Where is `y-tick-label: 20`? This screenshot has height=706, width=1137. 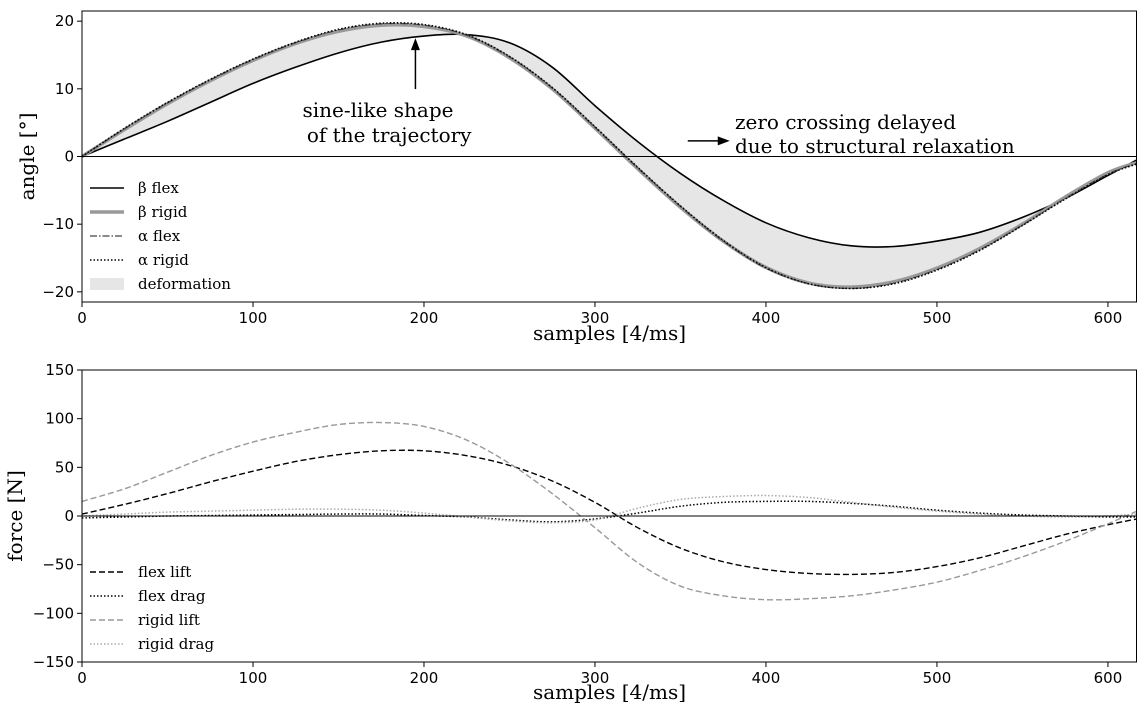
y-tick-label: 20 is located at coordinates (64, 21).